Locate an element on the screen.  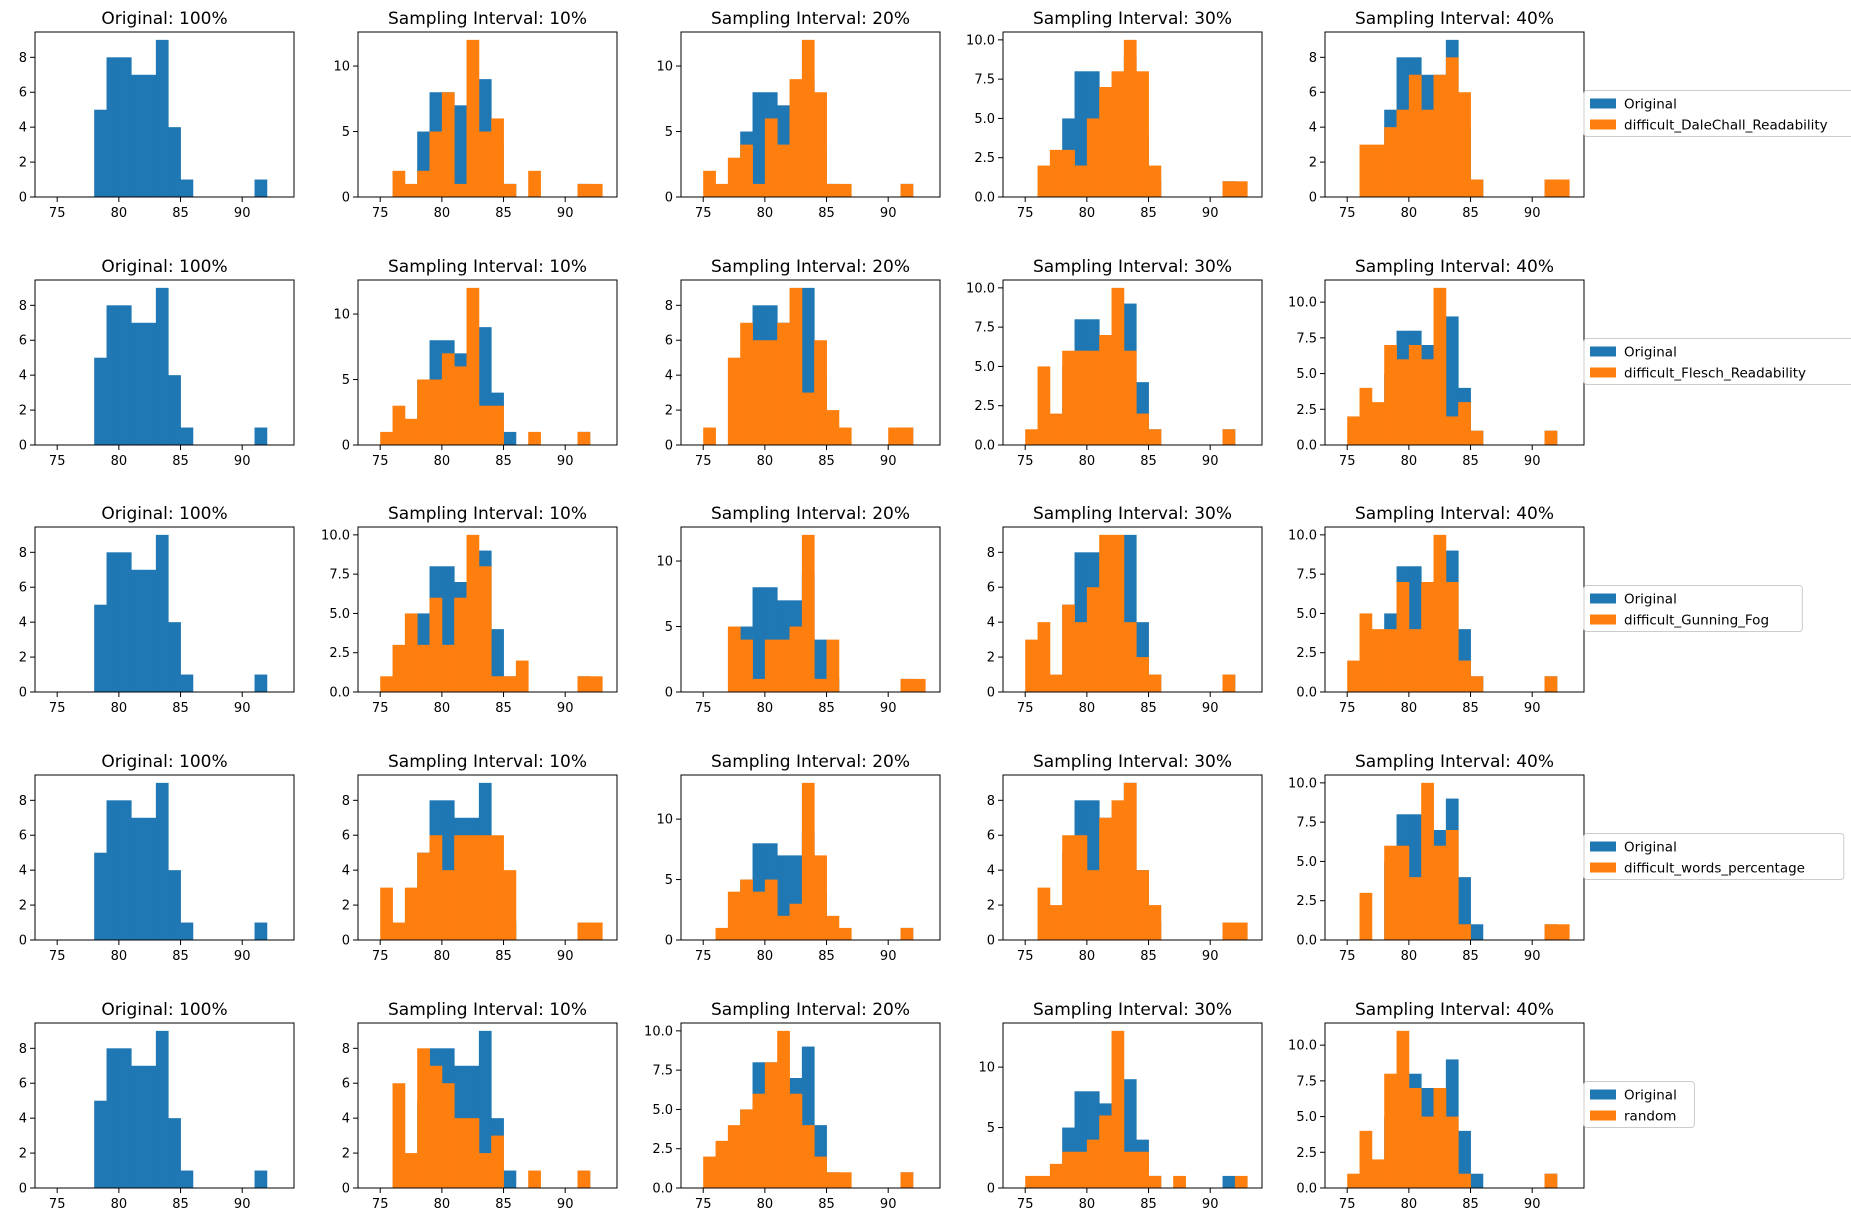
subplot-title: Original: 100% is located at coordinates (164, 1010).